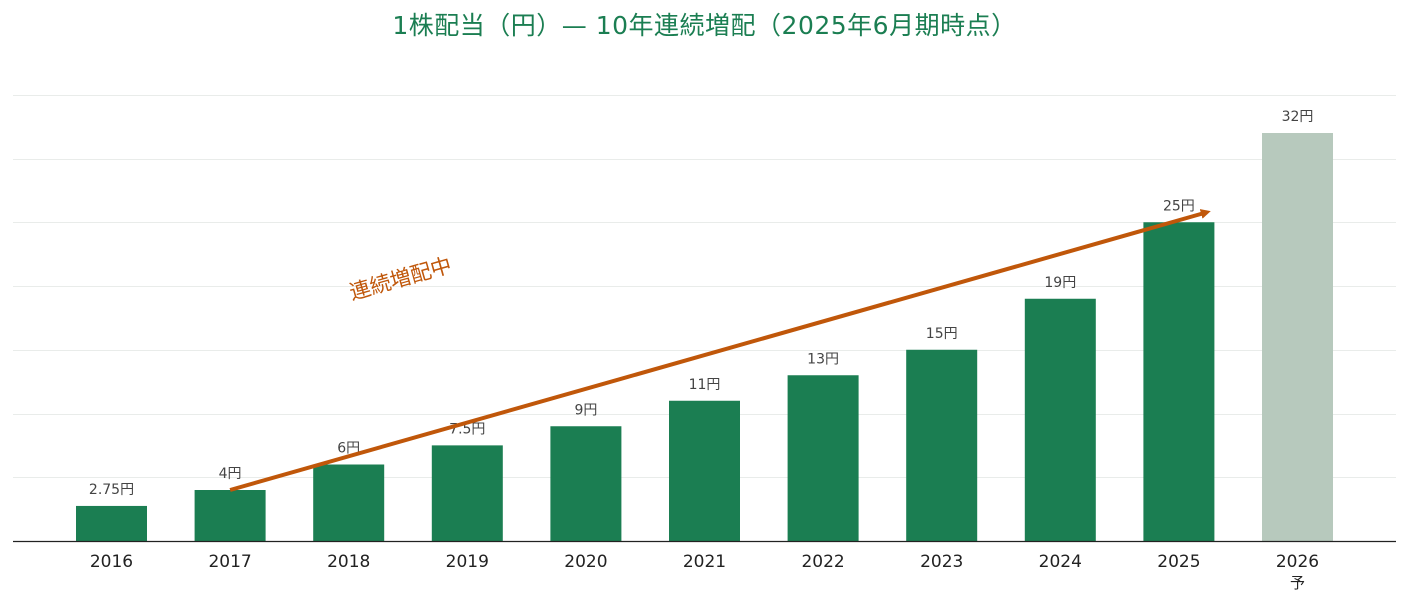 This screenshot has width=1409, height=605. What do you see at coordinates (942, 445) in the screenshot?
I see `bar-2023` at bounding box center [942, 445].